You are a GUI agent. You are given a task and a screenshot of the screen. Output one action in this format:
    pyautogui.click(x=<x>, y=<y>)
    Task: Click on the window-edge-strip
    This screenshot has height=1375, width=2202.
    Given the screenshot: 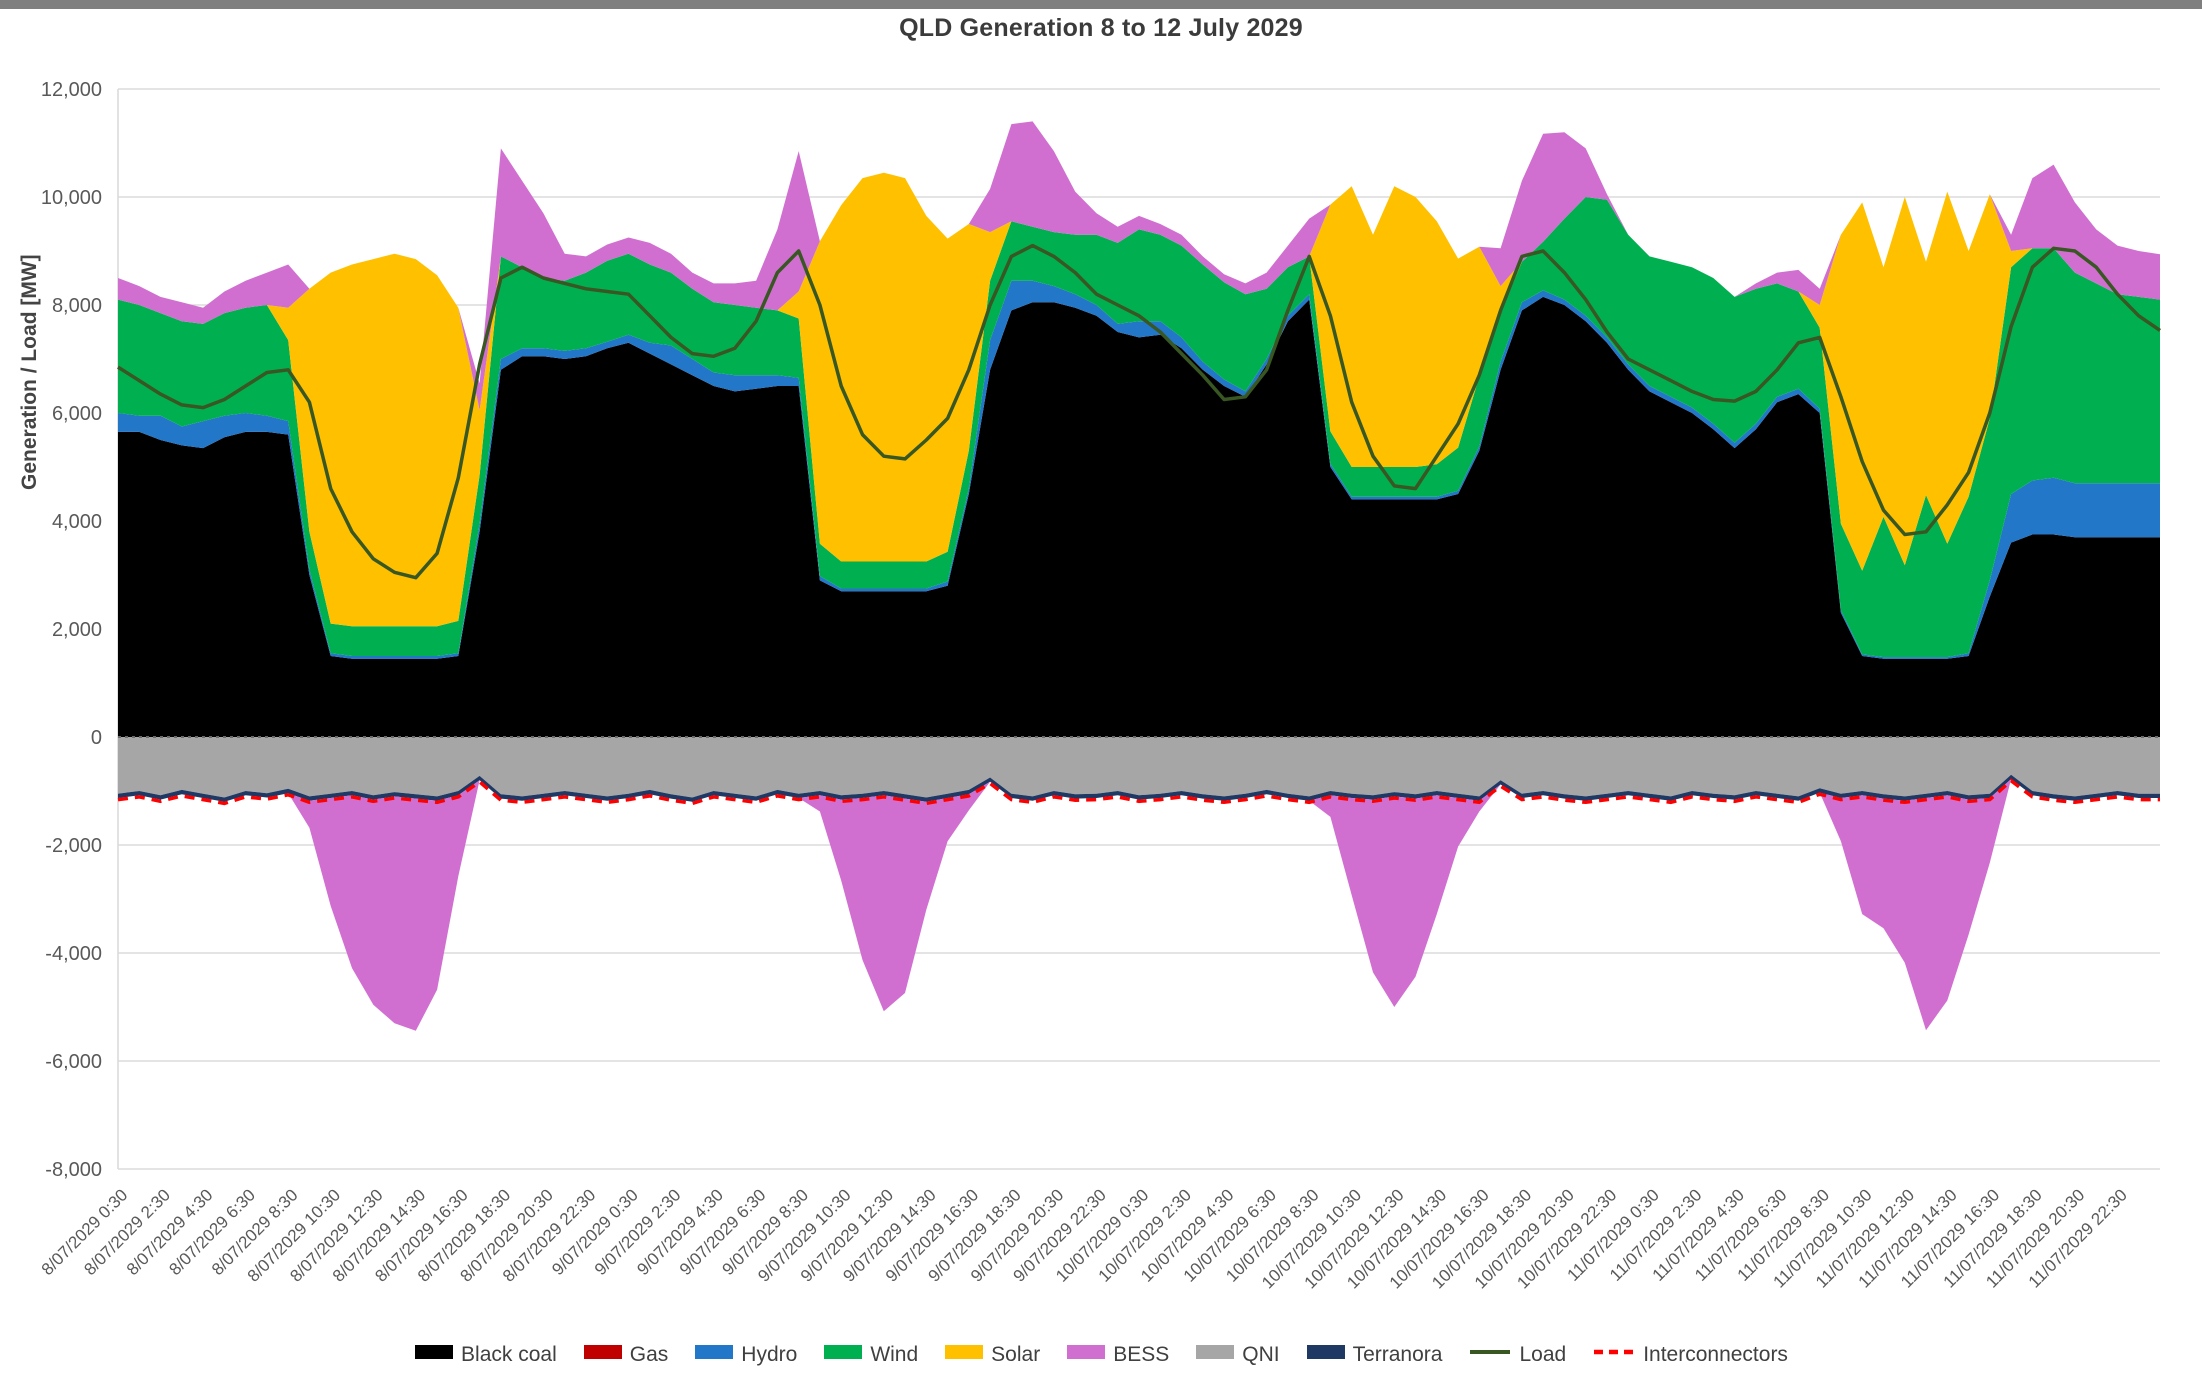 What is the action you would take?
    pyautogui.click(x=1101, y=4)
    